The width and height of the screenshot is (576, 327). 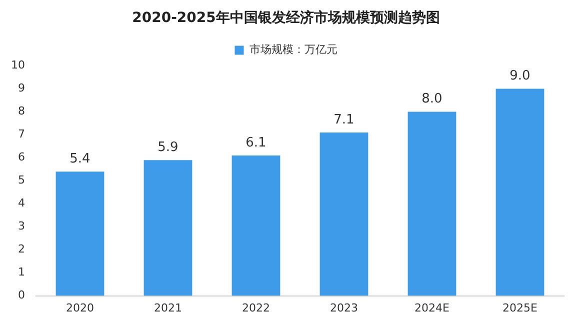 What do you see at coordinates (21, 272) in the screenshot?
I see `y-tick-label: 1` at bounding box center [21, 272].